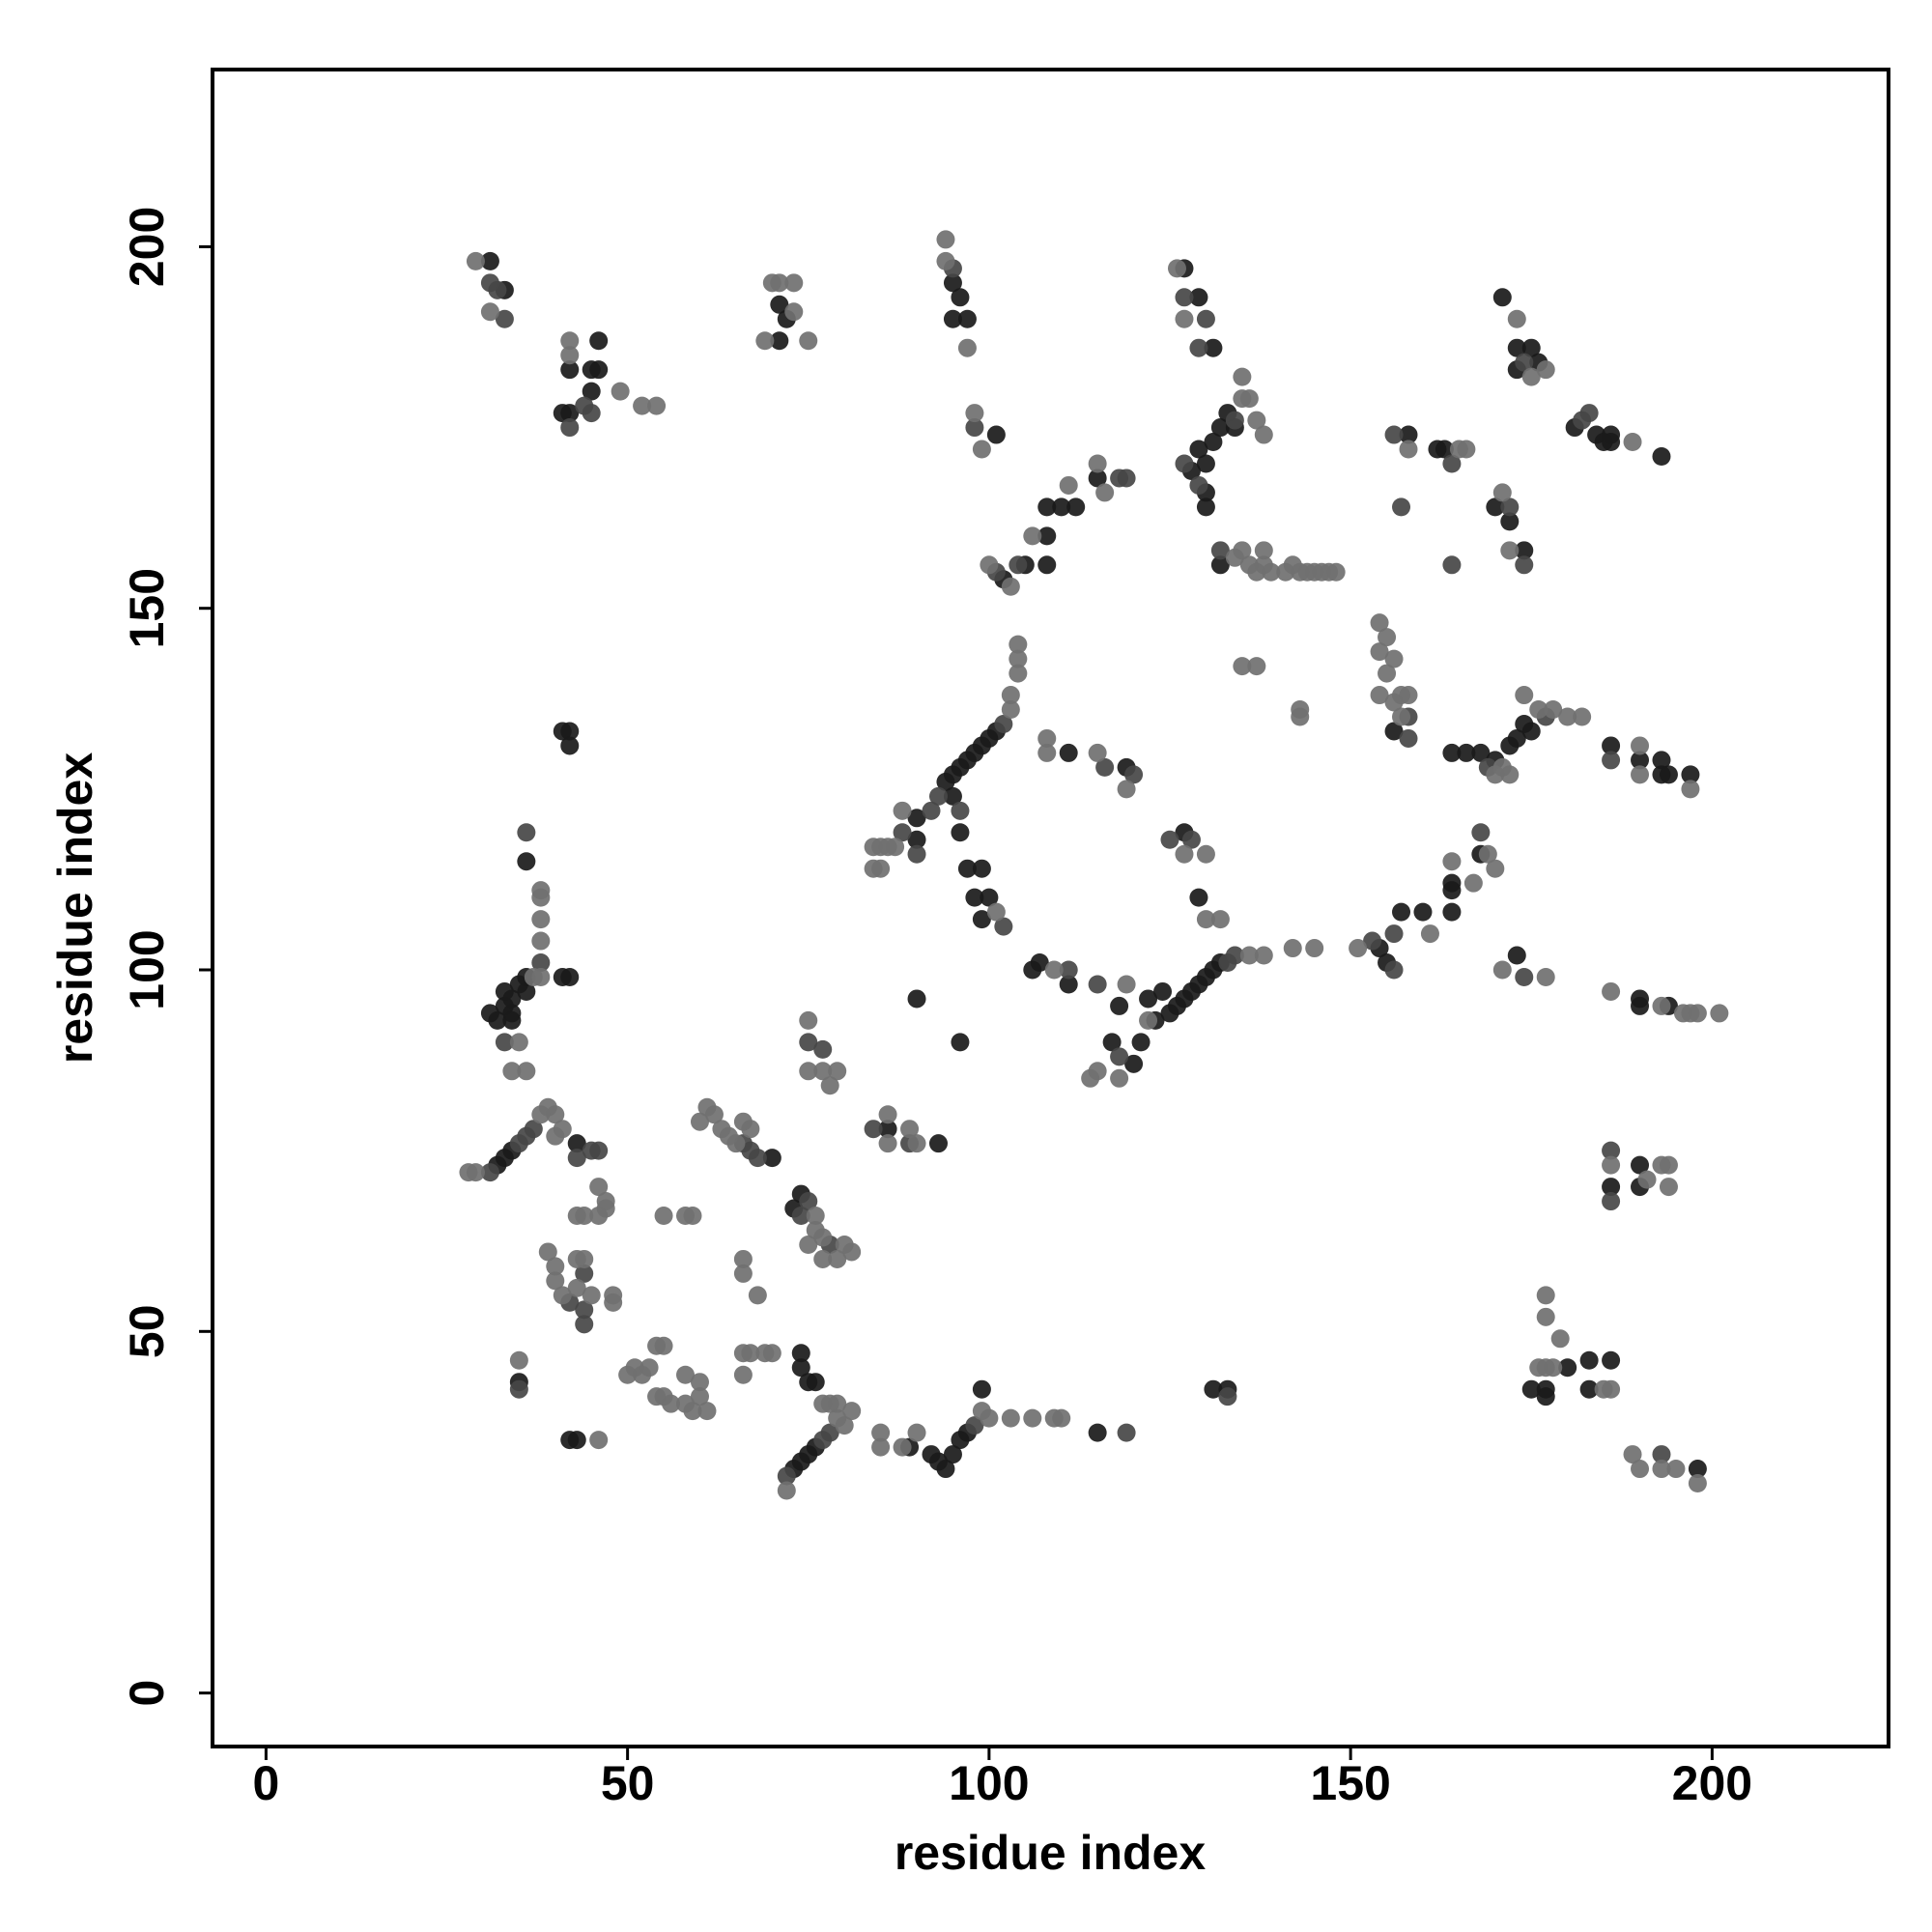 This screenshot has height=1932, width=1932. What do you see at coordinates (265, 1783) in the screenshot?
I see `x-tick-label: 0` at bounding box center [265, 1783].